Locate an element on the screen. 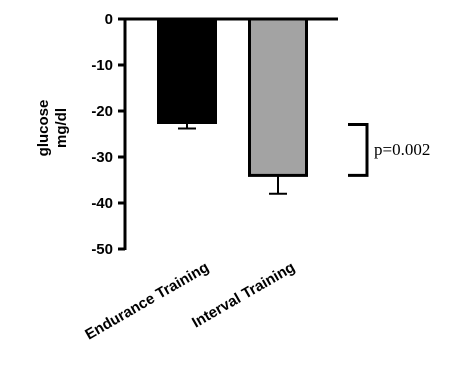 This screenshot has width=466, height=387. error-bars is located at coordinates (232, 158).